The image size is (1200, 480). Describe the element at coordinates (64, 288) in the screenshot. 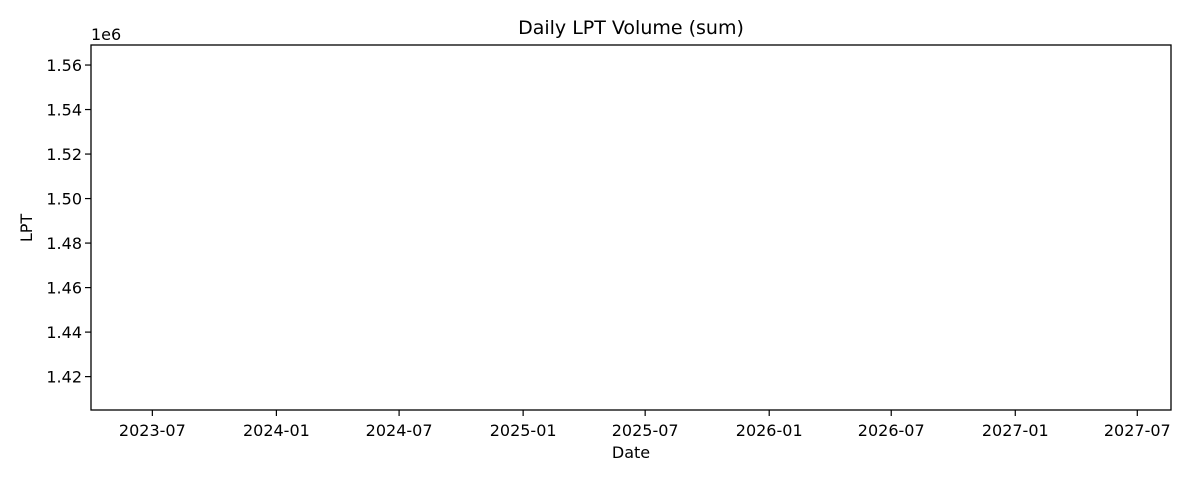

I see `y-tick-label: 1.46` at that location.